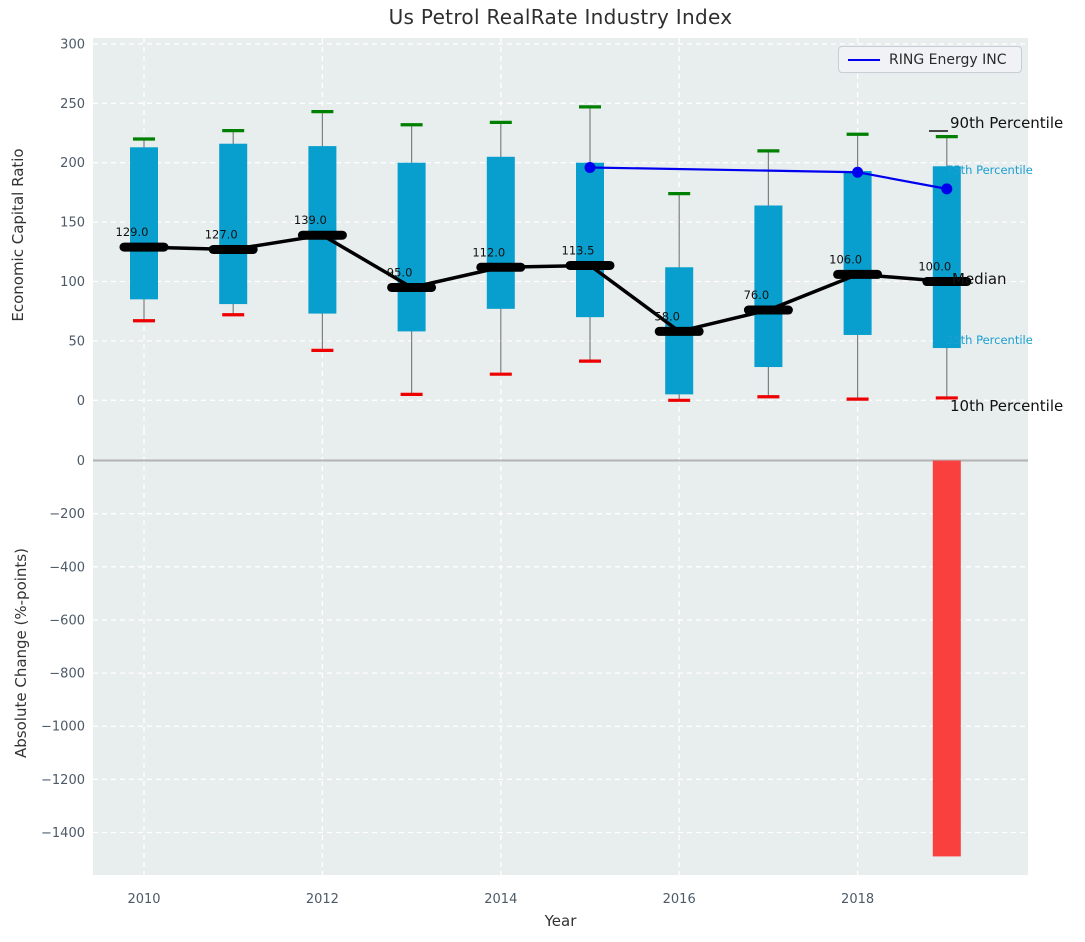 The width and height of the screenshot is (1085, 942). Describe the element at coordinates (679, 899) in the screenshot. I see `xtick-label: 2016` at that location.